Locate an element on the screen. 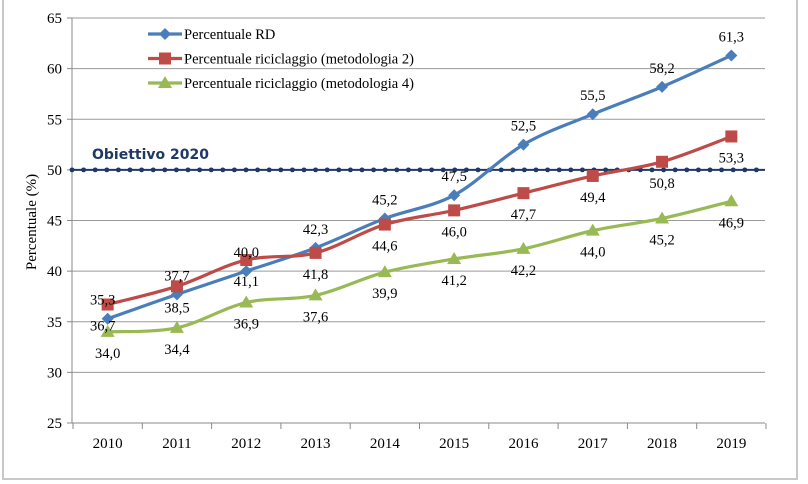  data-label: 42,2 is located at coordinates (523, 271).